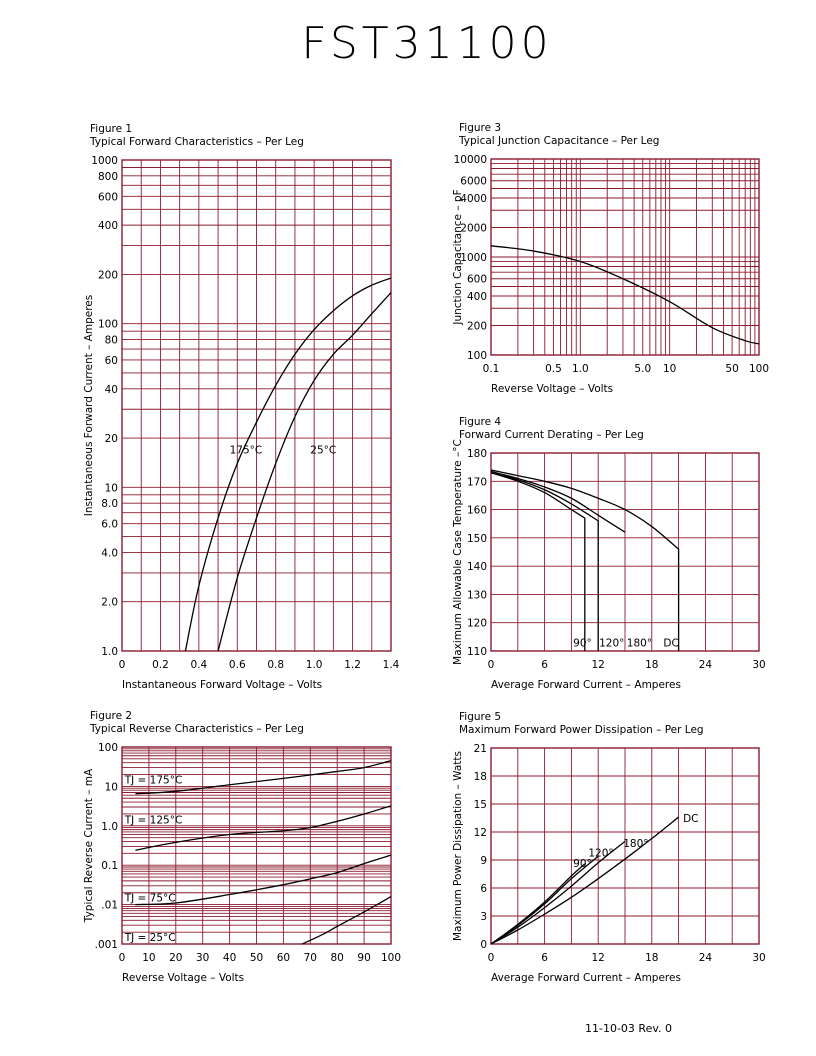  I want to click on fig1-y-tick-label: 4.0, so click(109, 553).